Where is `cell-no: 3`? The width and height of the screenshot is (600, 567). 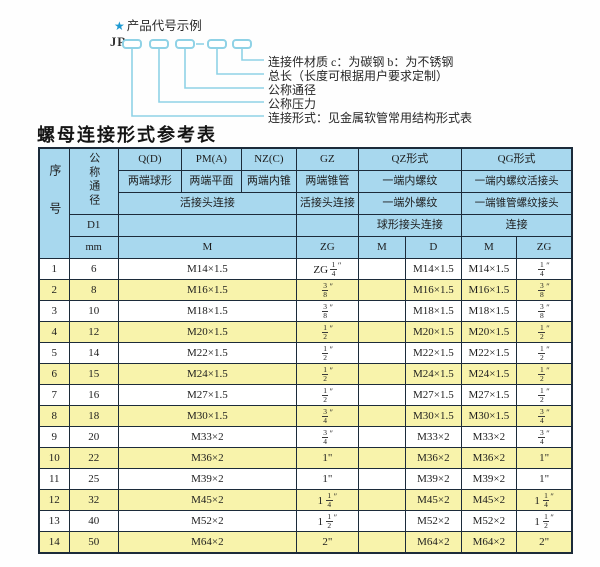 cell-no: 3 is located at coordinates (54, 311).